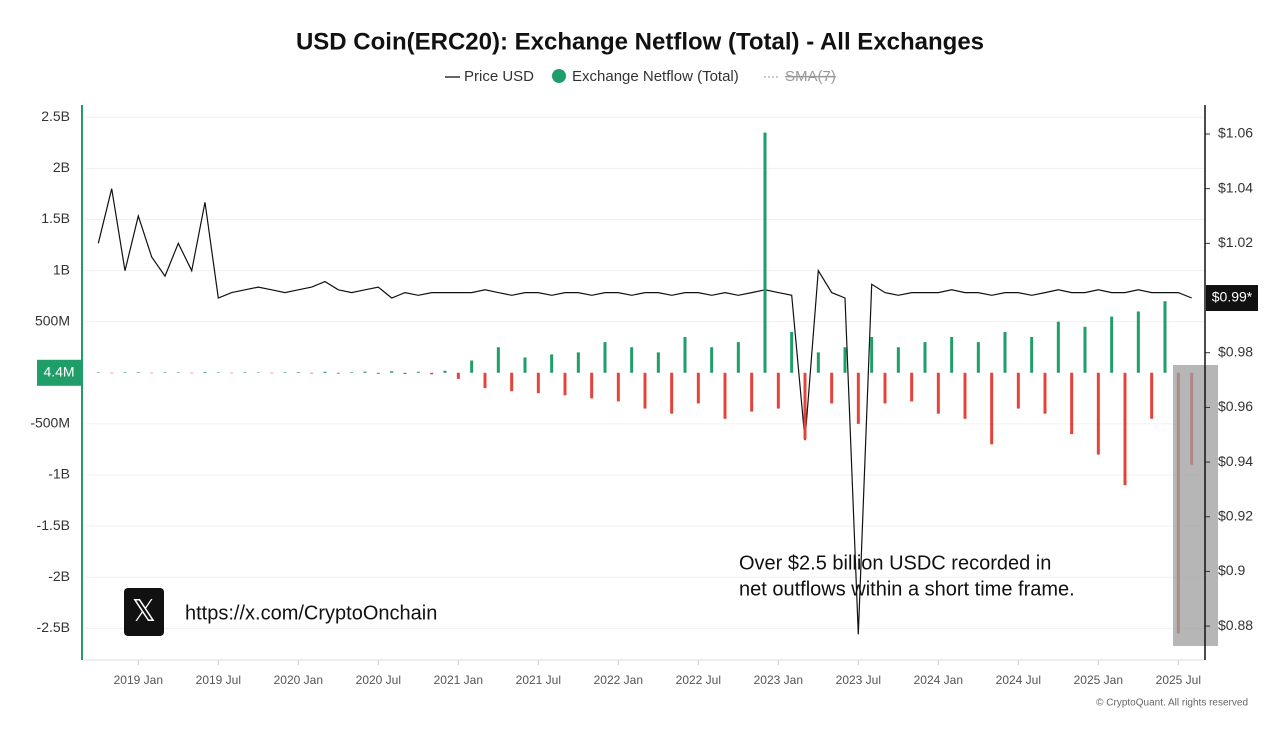 This screenshot has height=730, width=1280. I want to click on x-tick-label: 2025 Jul, so click(1178, 680).